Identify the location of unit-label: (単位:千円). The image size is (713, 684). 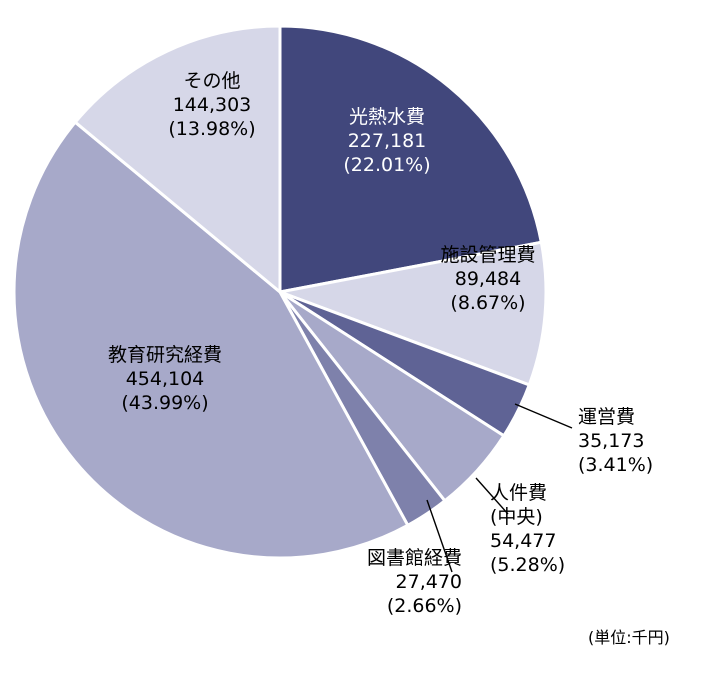
(629, 637).